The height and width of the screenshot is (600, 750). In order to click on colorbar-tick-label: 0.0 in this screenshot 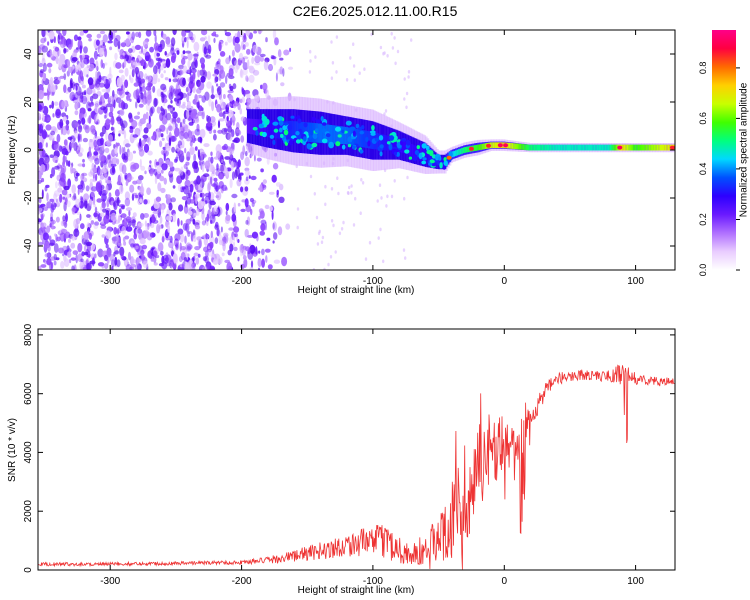, I will do `click(703, 270)`.